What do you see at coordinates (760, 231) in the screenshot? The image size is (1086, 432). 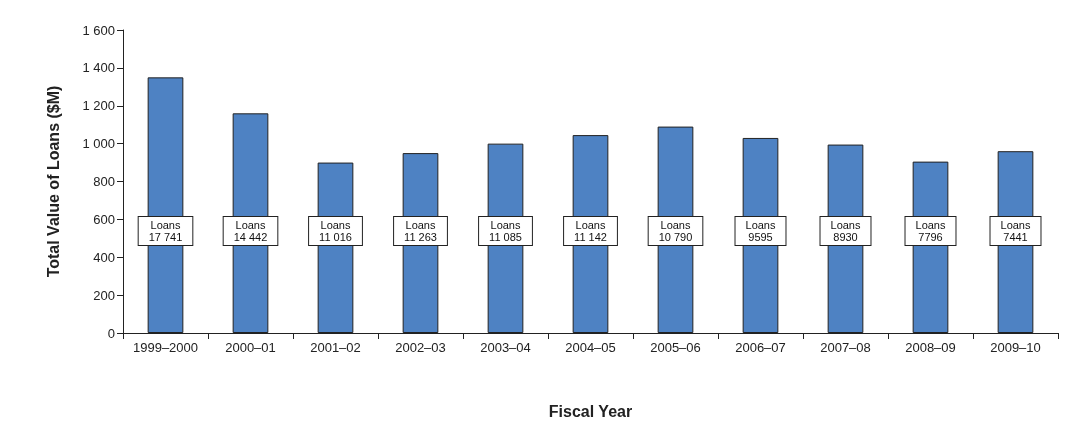 I see `annotation: Loans 9595` at bounding box center [760, 231].